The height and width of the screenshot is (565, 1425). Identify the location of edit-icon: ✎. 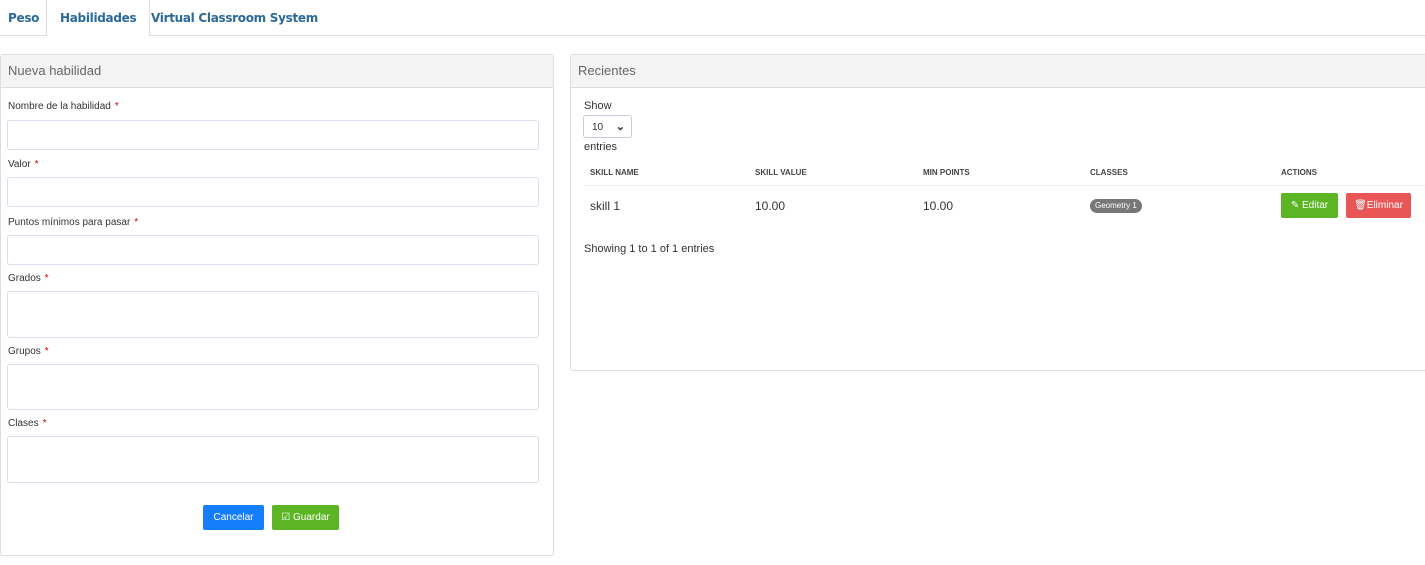
(1296, 205).